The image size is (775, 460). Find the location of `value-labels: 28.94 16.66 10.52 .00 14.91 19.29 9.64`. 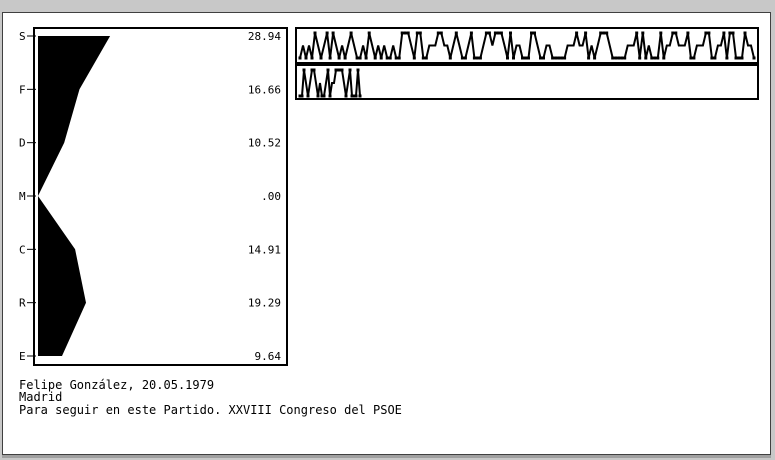

value-labels: 28.94 16.66 10.52 .00 14.91 19.29 9.64 is located at coordinates (264, 196).